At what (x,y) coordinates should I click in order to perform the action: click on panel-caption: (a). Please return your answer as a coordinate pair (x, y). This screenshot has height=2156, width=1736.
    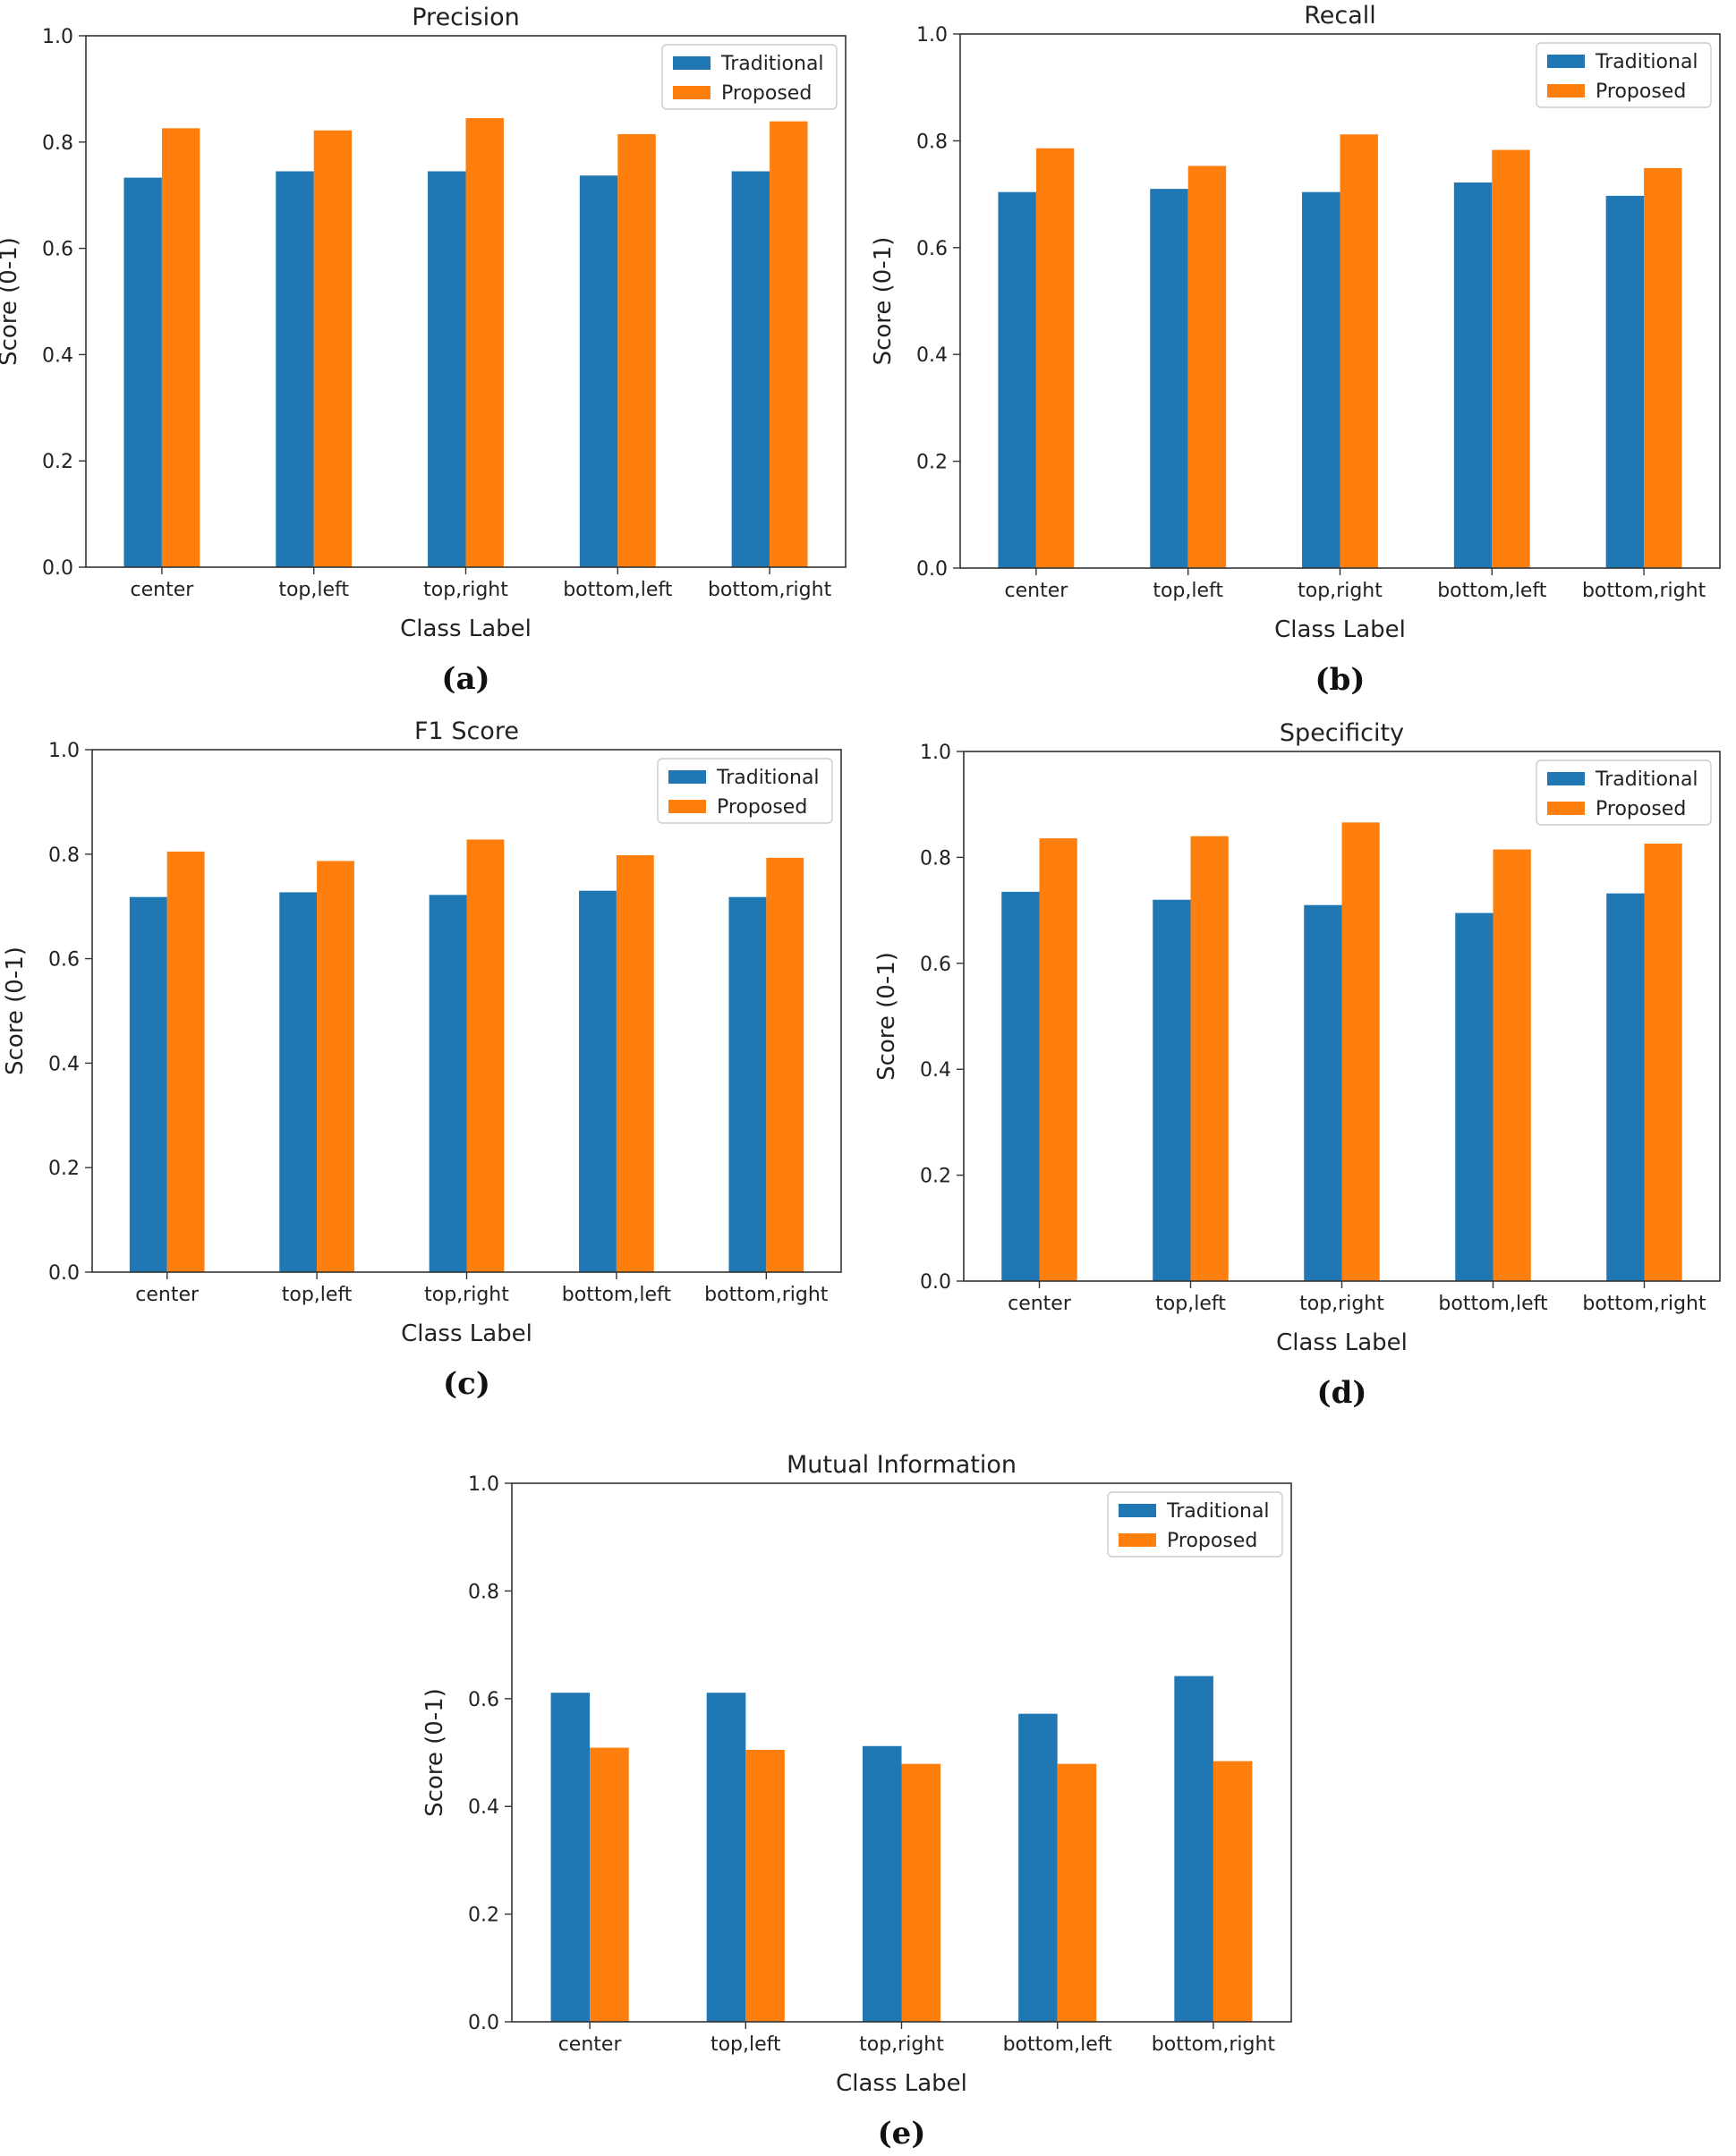
    Looking at the image, I should click on (465, 679).